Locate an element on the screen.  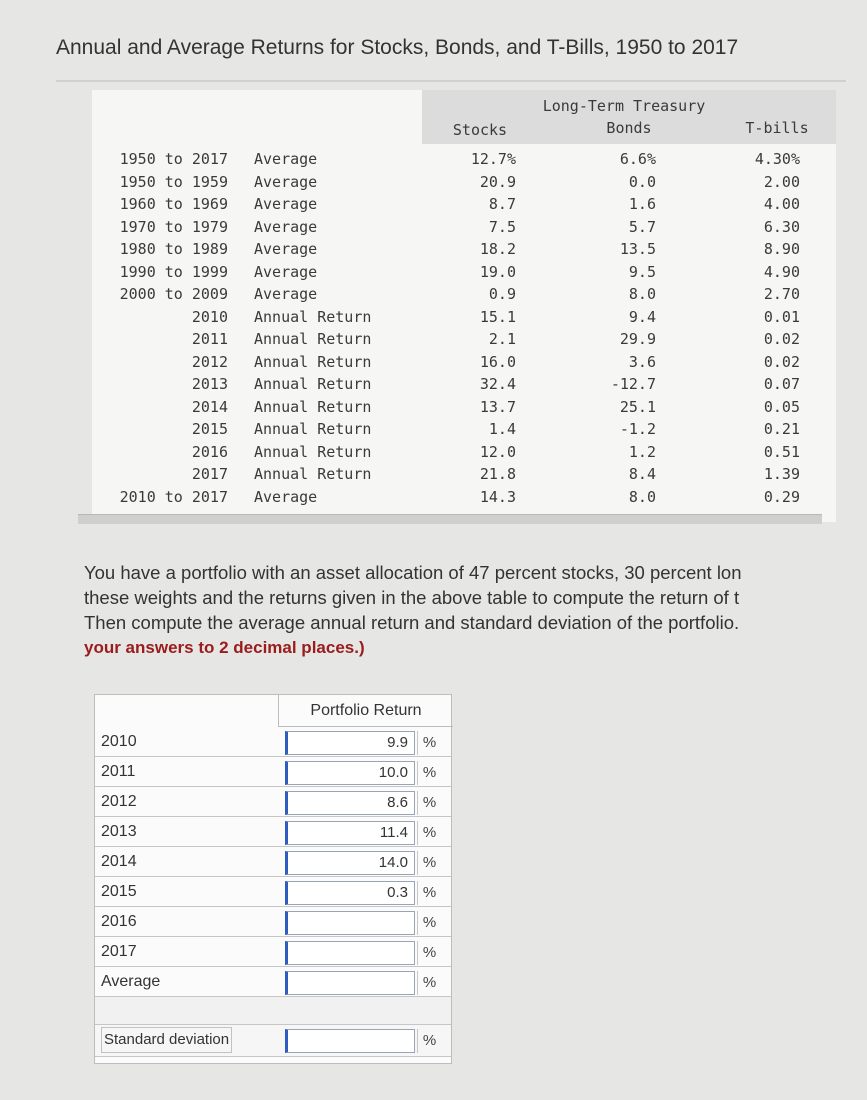
table-row: 2010 Annual Return 15.1 9.4 0.01 is located at coordinates (464, 317).